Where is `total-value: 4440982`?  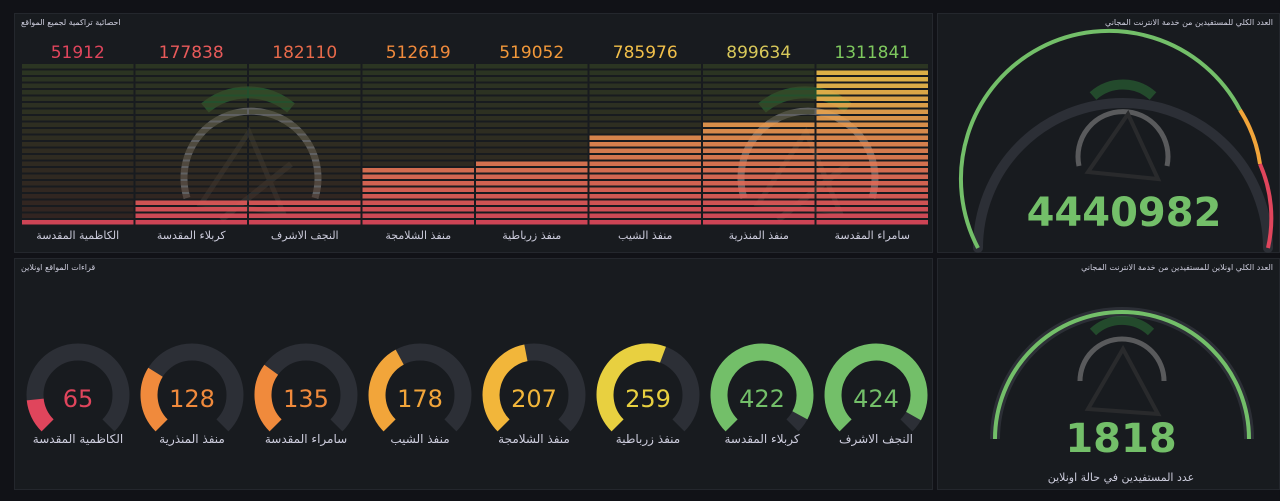
total-value: 4440982 is located at coordinates (1124, 213).